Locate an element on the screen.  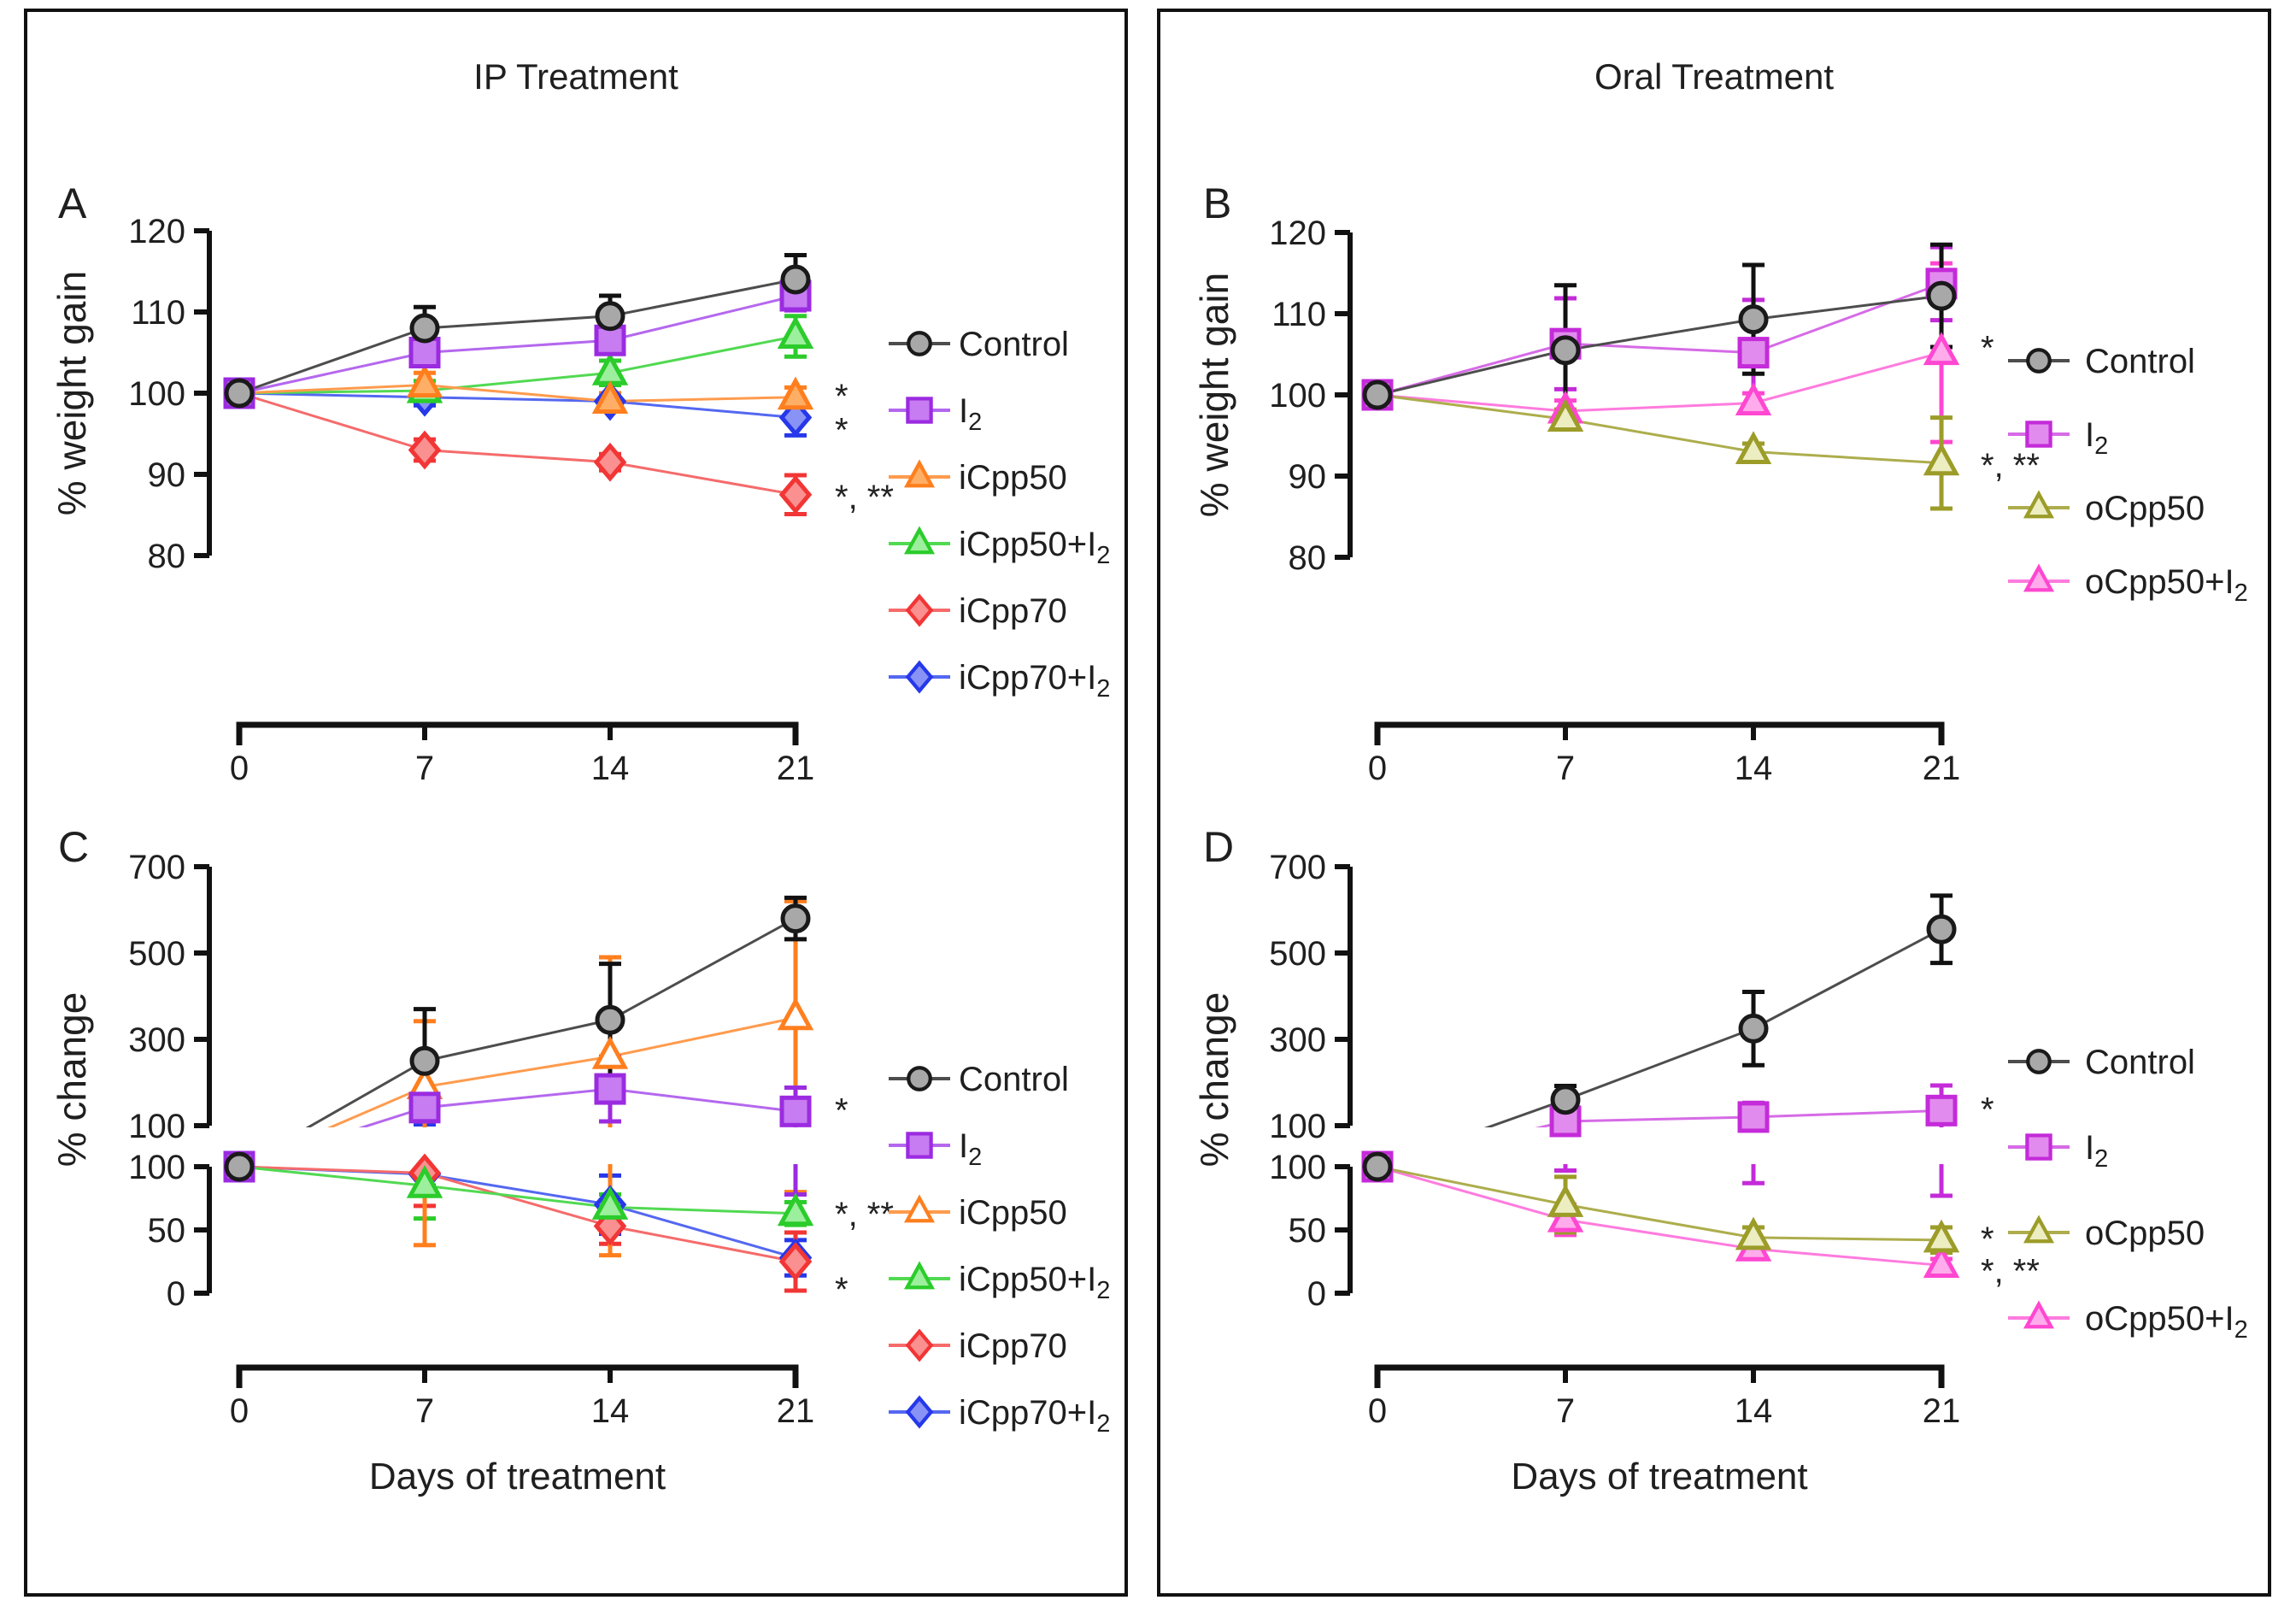
x-axis-title: Days of treatment is located at coordinates (1659, 1477).